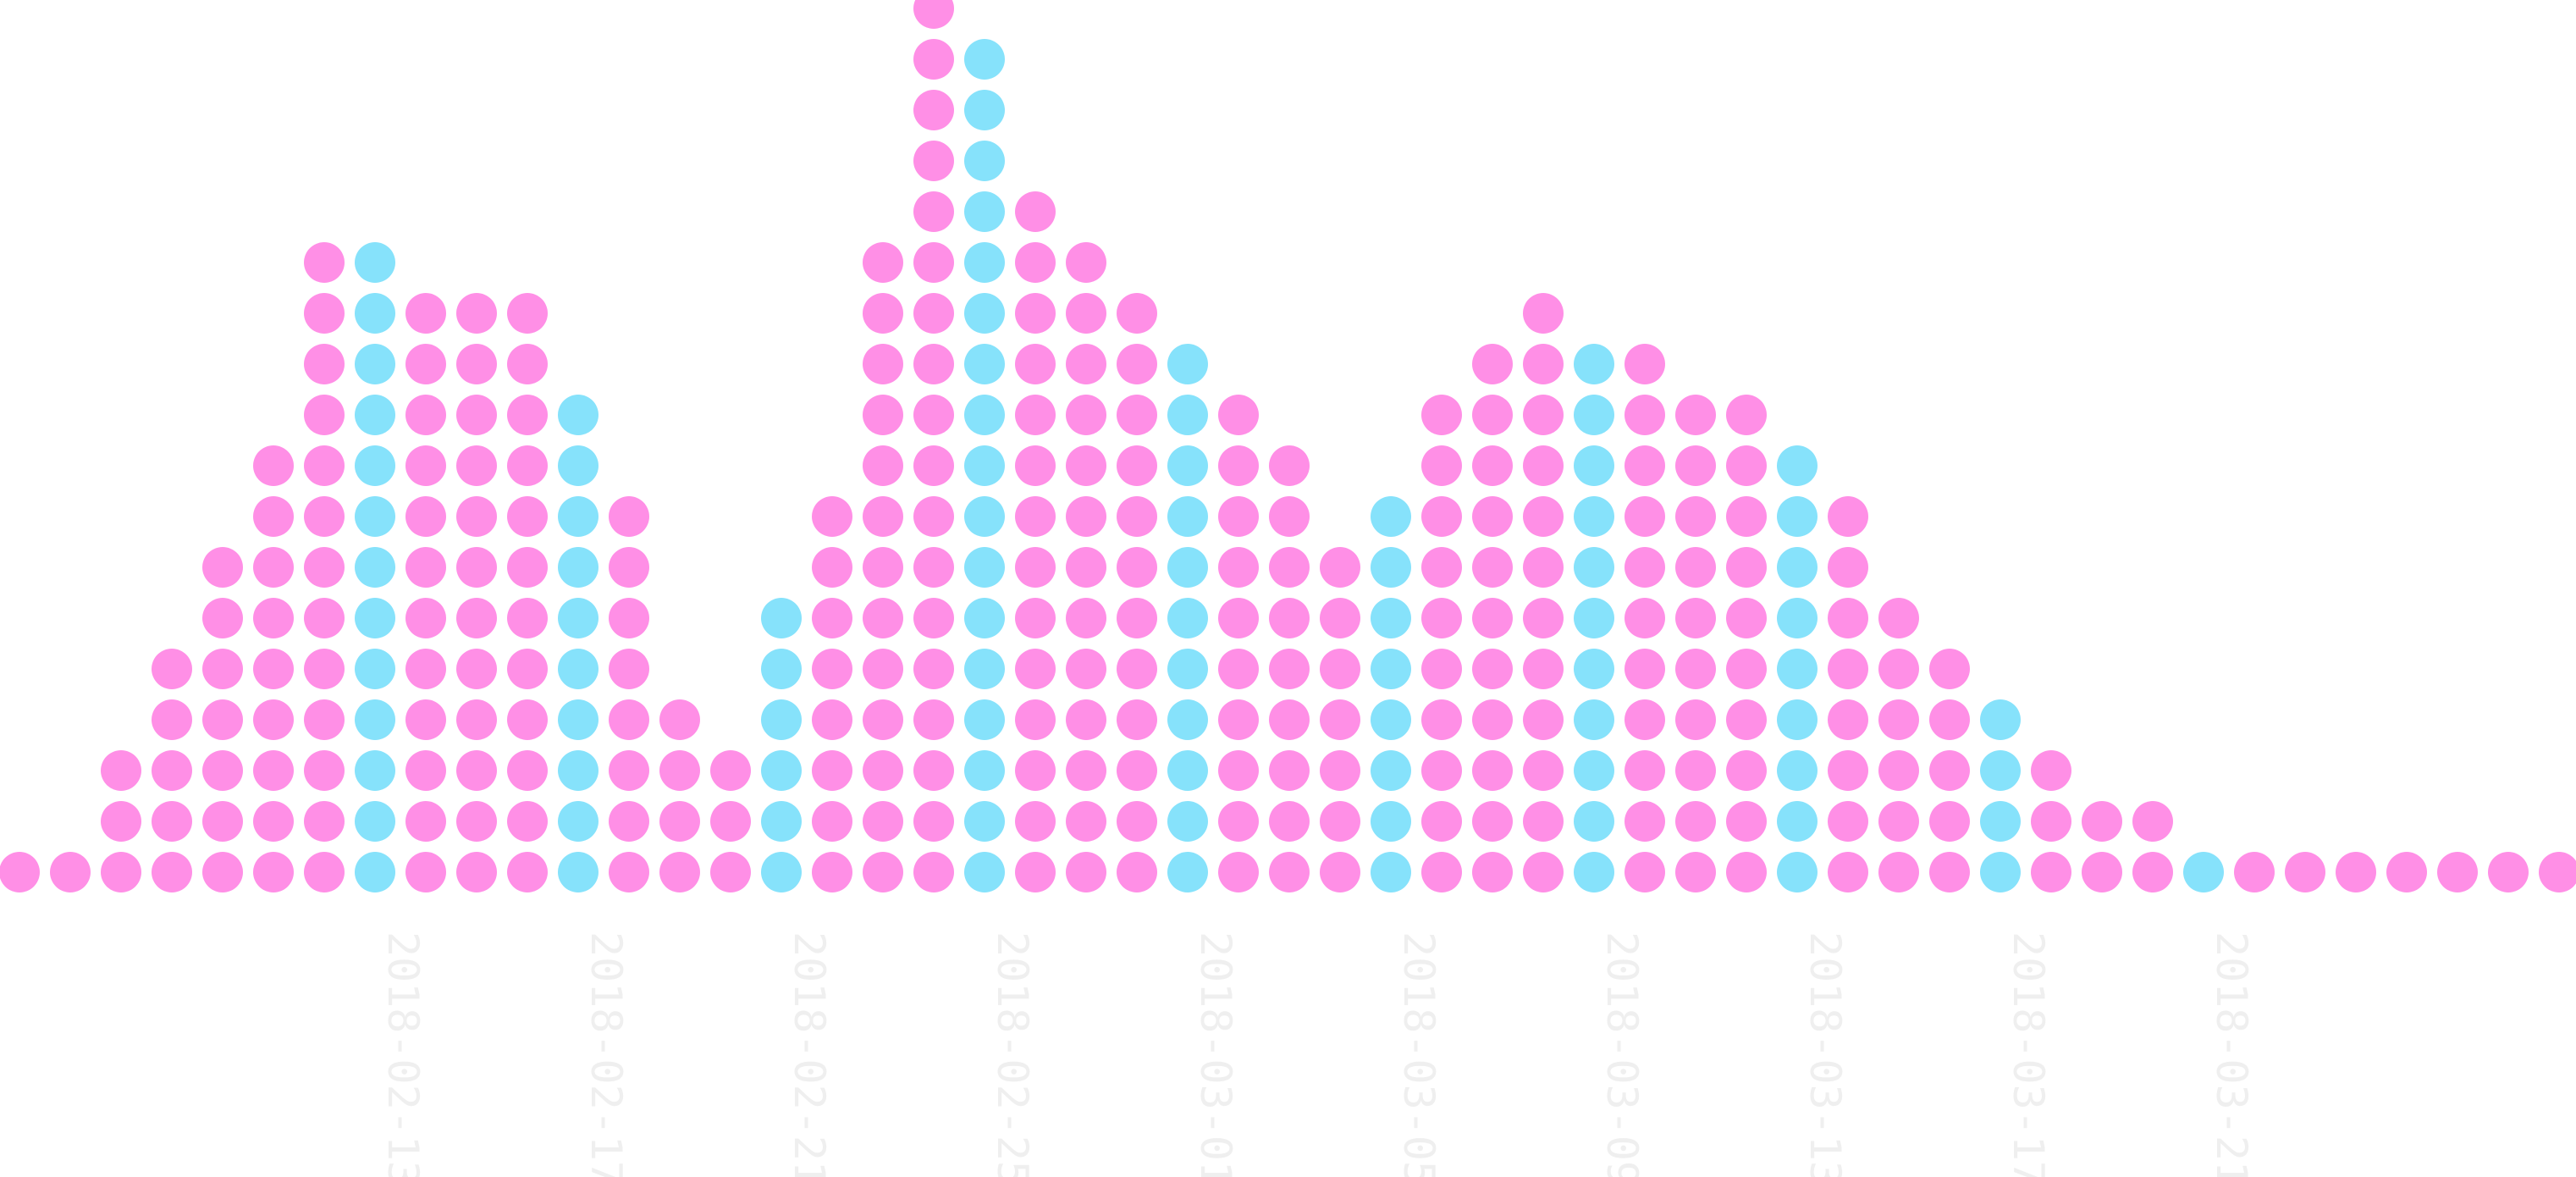  Describe the element at coordinates (403, 1054) in the screenshot. I see `x-tick-label: 2018-02-13` at that location.